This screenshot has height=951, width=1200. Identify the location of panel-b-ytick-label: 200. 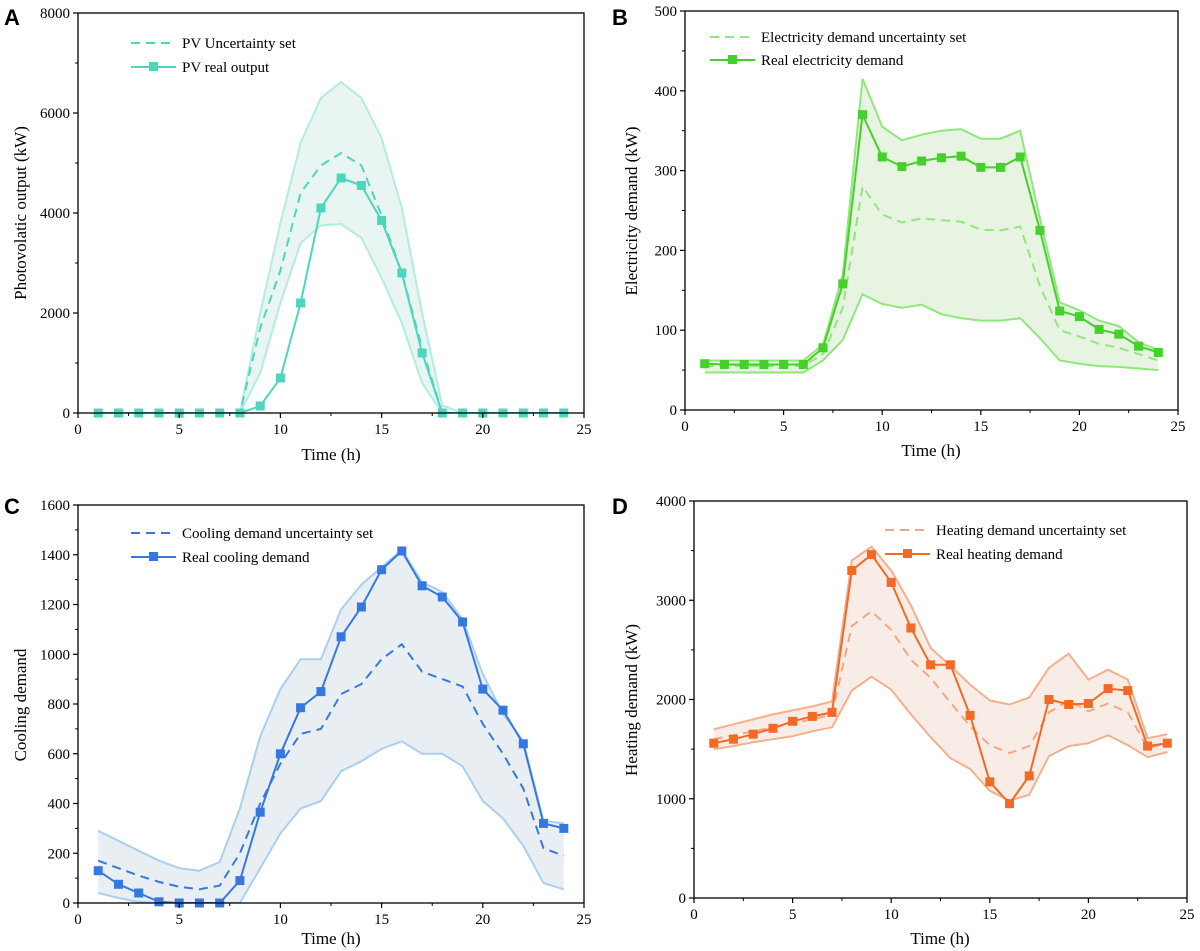
(666, 251).